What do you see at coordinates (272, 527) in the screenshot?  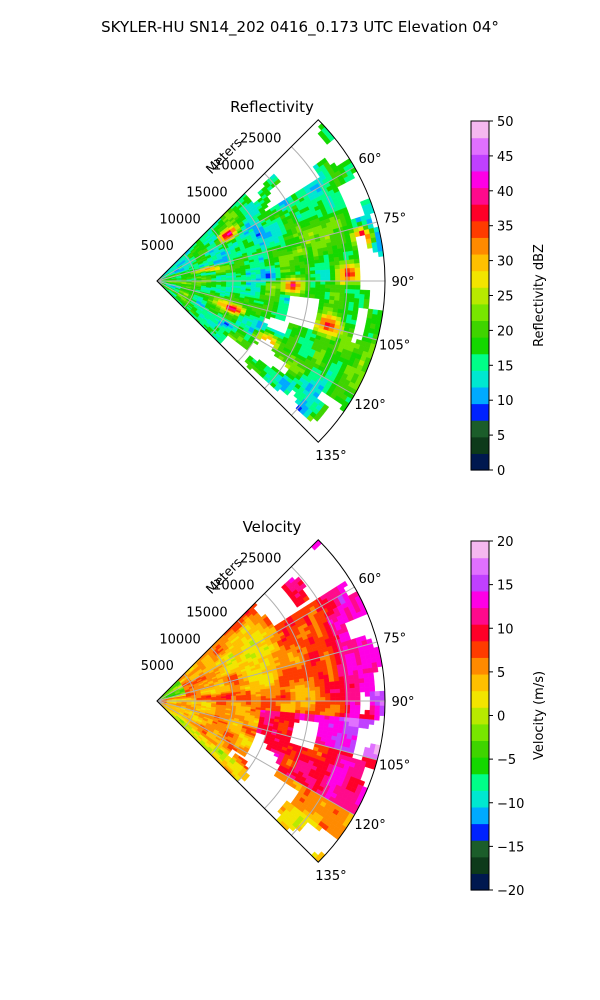 I see `velocity-title: Velocity` at bounding box center [272, 527].